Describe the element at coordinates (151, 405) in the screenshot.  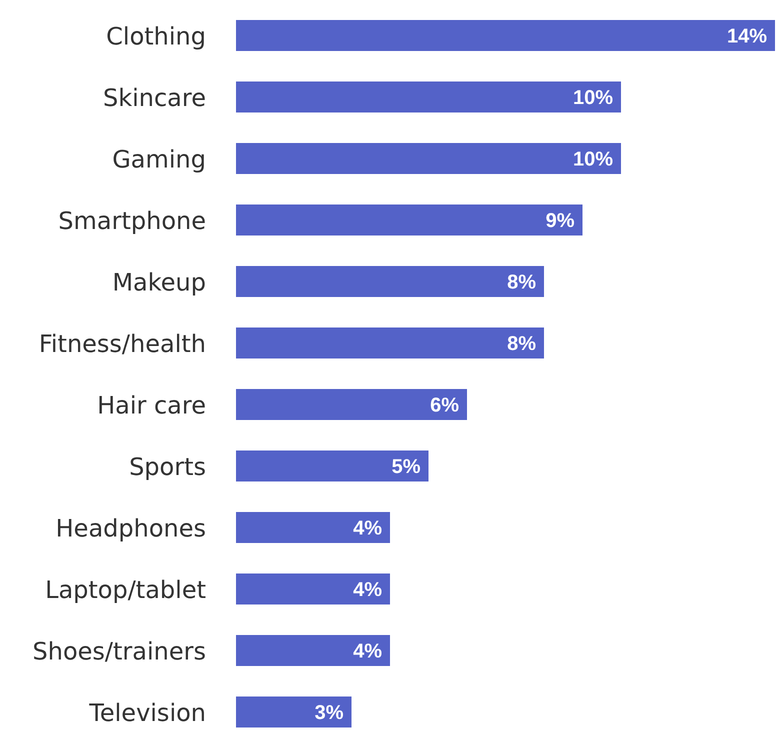
I see `y-tick-label: Hair care` at that location.